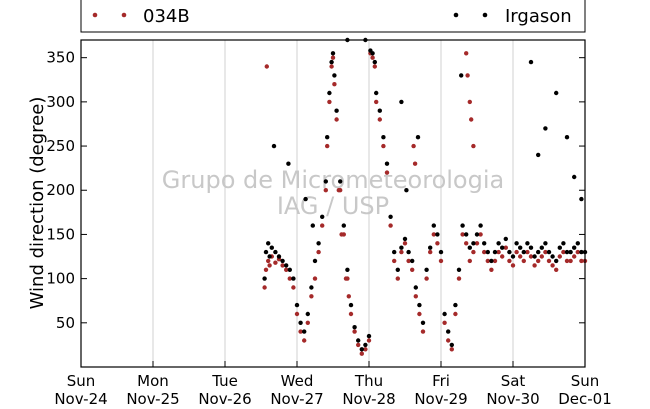 This screenshot has width=650, height=409. I want to click on y-tick-label: 300, so click(60, 102).